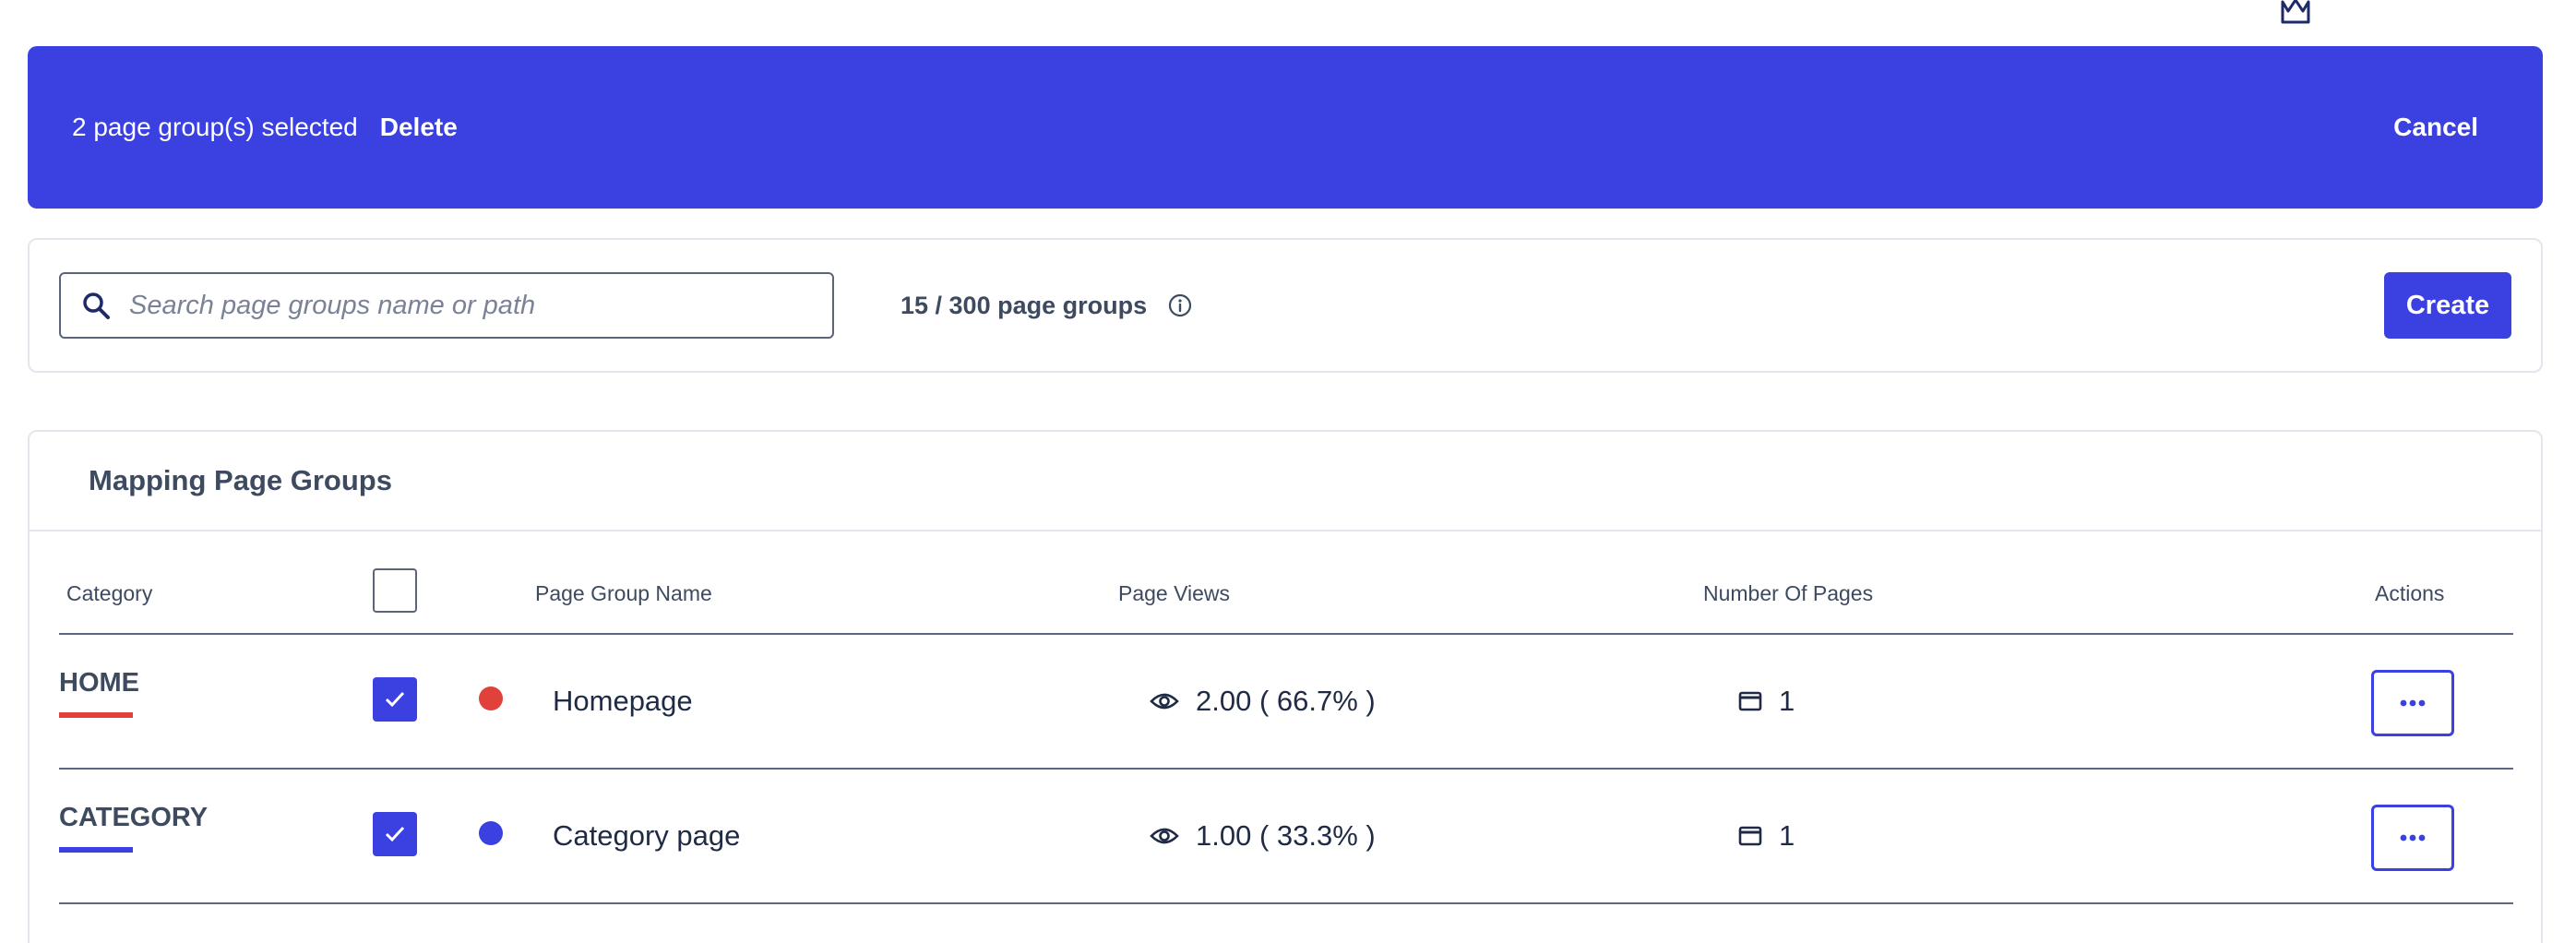 Image resolution: width=2576 pixels, height=943 pixels. I want to click on page-views-value: 1.00 ( 33.3% ), so click(1286, 835).